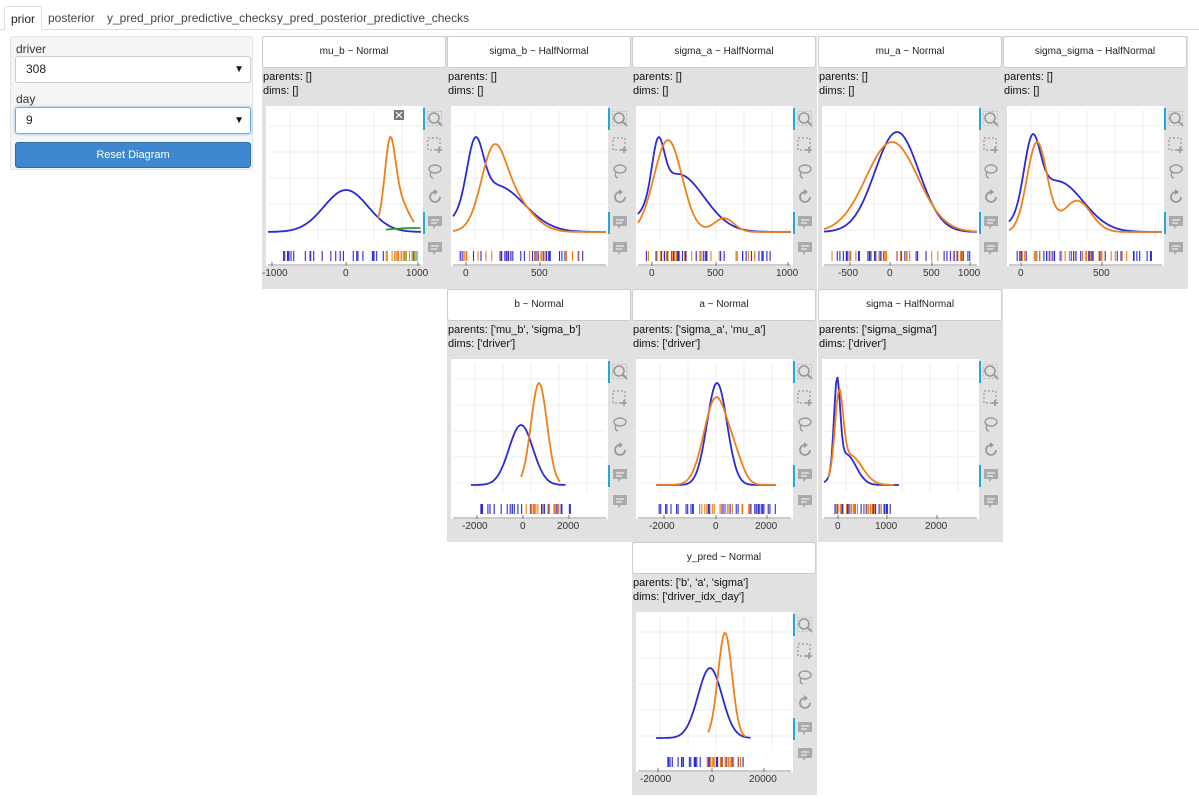  Describe the element at coordinates (667, 344) in the screenshot. I see `node-dims: dims: ['driver']` at that location.